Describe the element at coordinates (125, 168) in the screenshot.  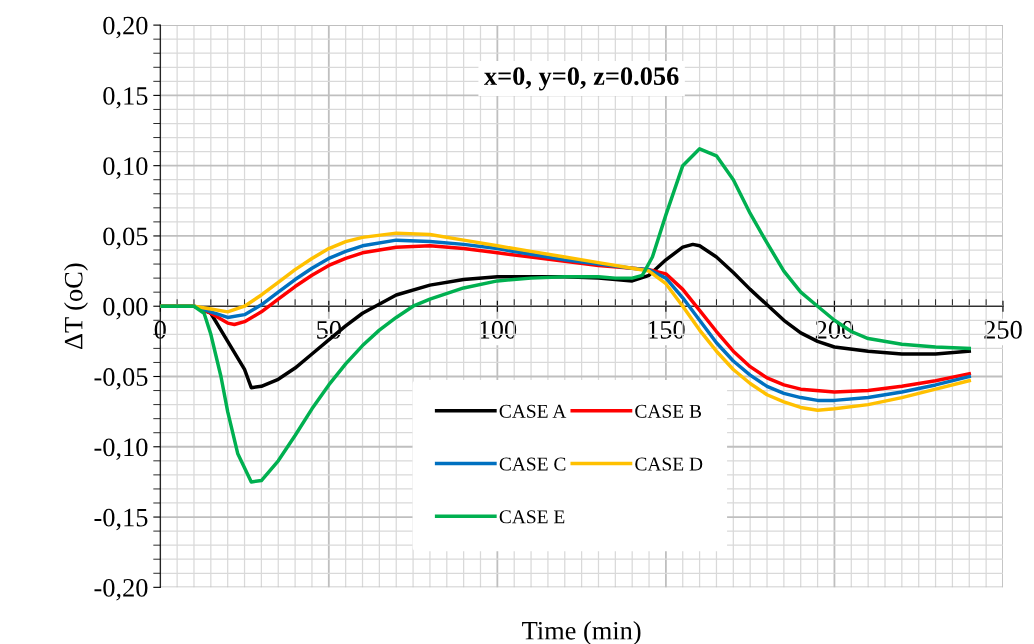
I see `y-tick-label: 0,10` at that location.